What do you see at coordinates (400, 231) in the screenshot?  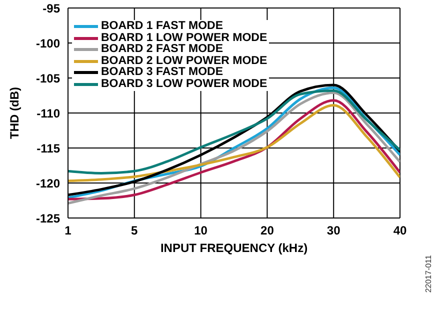 I see `x-tick-label: 40` at bounding box center [400, 231].